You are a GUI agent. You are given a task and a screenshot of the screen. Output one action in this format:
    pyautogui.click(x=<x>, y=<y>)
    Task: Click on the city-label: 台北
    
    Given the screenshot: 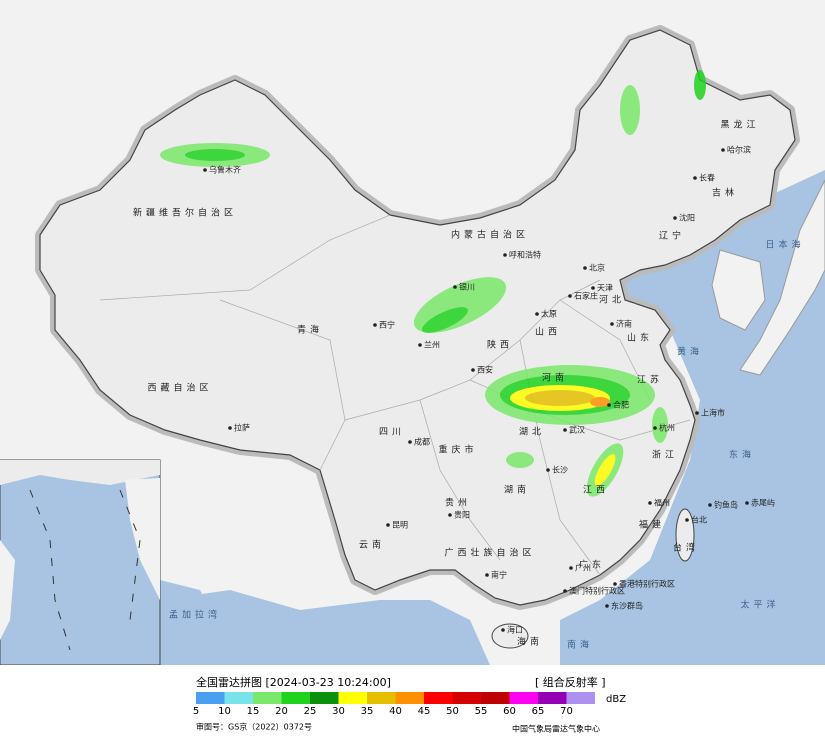 What is the action you would take?
    pyautogui.click(x=699, y=520)
    